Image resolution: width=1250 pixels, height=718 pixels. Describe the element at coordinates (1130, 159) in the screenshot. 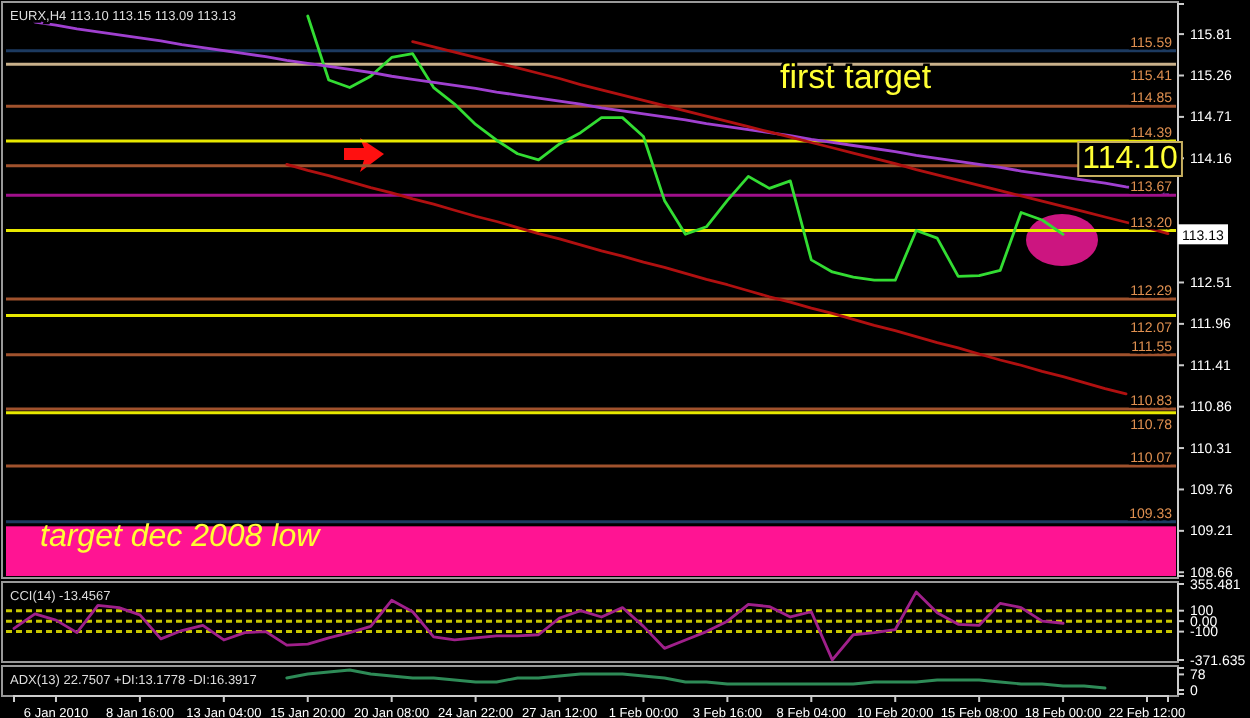

I see `annotation: 114.10` at that location.